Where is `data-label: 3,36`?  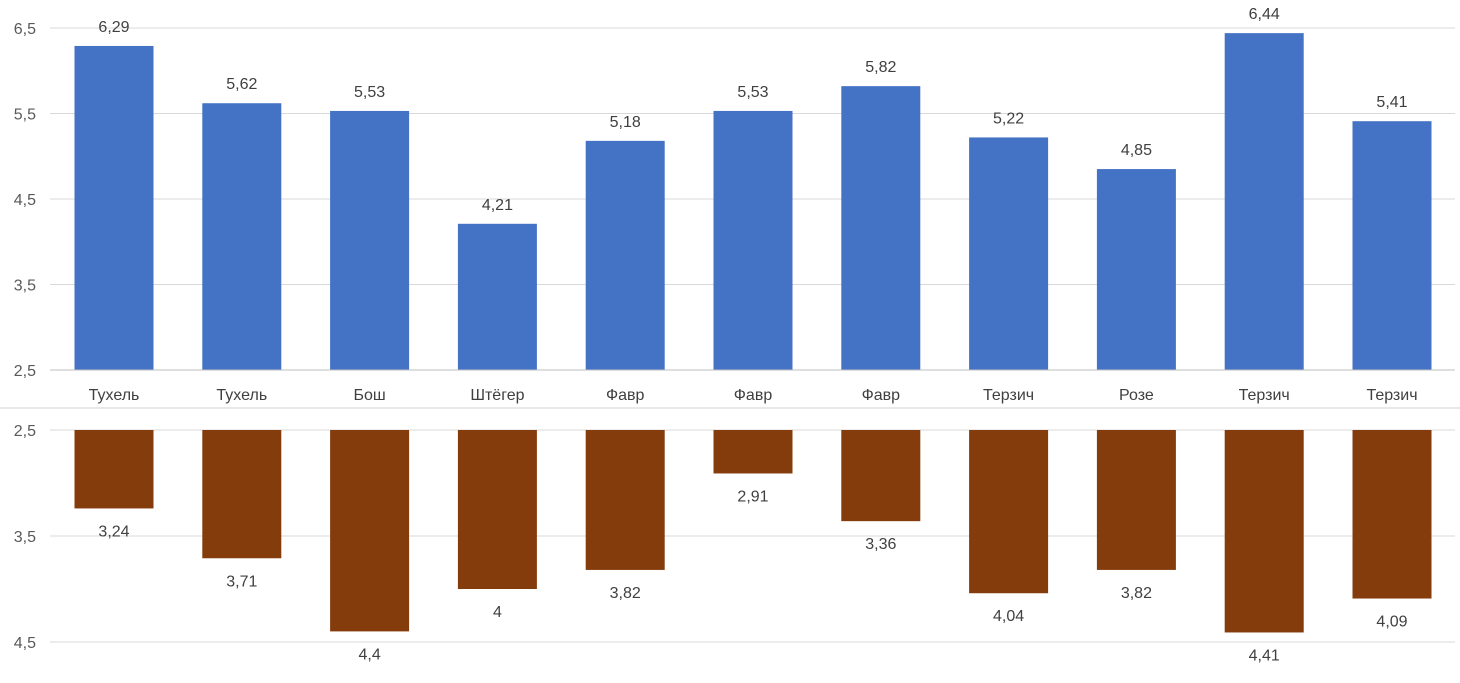 data-label: 3,36 is located at coordinates (880, 544).